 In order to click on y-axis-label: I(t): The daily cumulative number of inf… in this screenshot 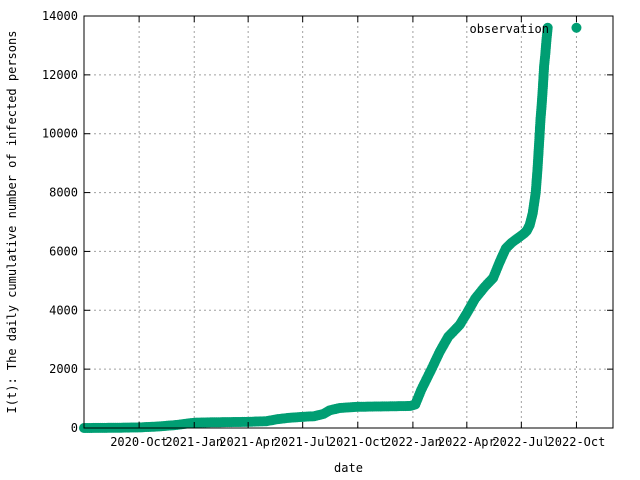, I will do `click(12, 222)`.